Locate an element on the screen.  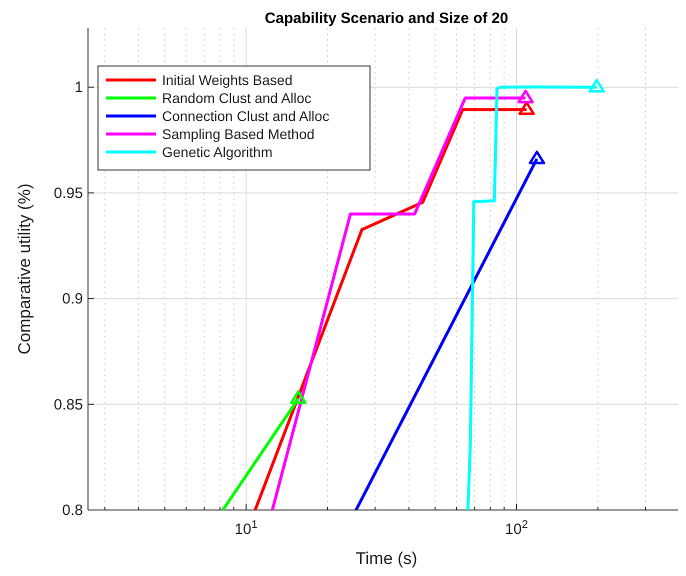
y-tick-label: 0.9 is located at coordinates (72, 299).